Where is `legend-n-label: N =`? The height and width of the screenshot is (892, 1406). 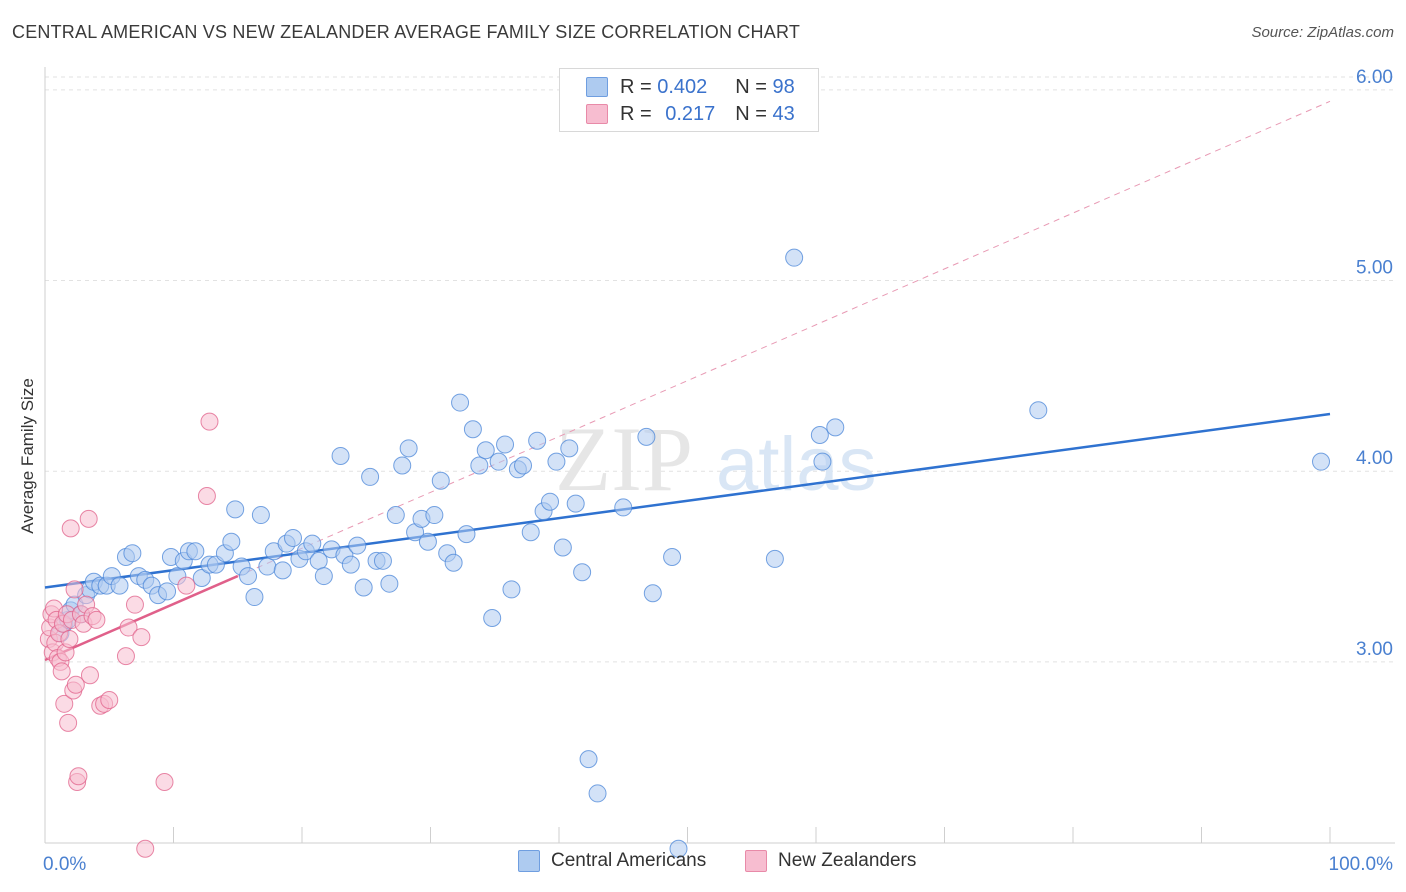
legend-n-label: N = is located at coordinates (754, 86).